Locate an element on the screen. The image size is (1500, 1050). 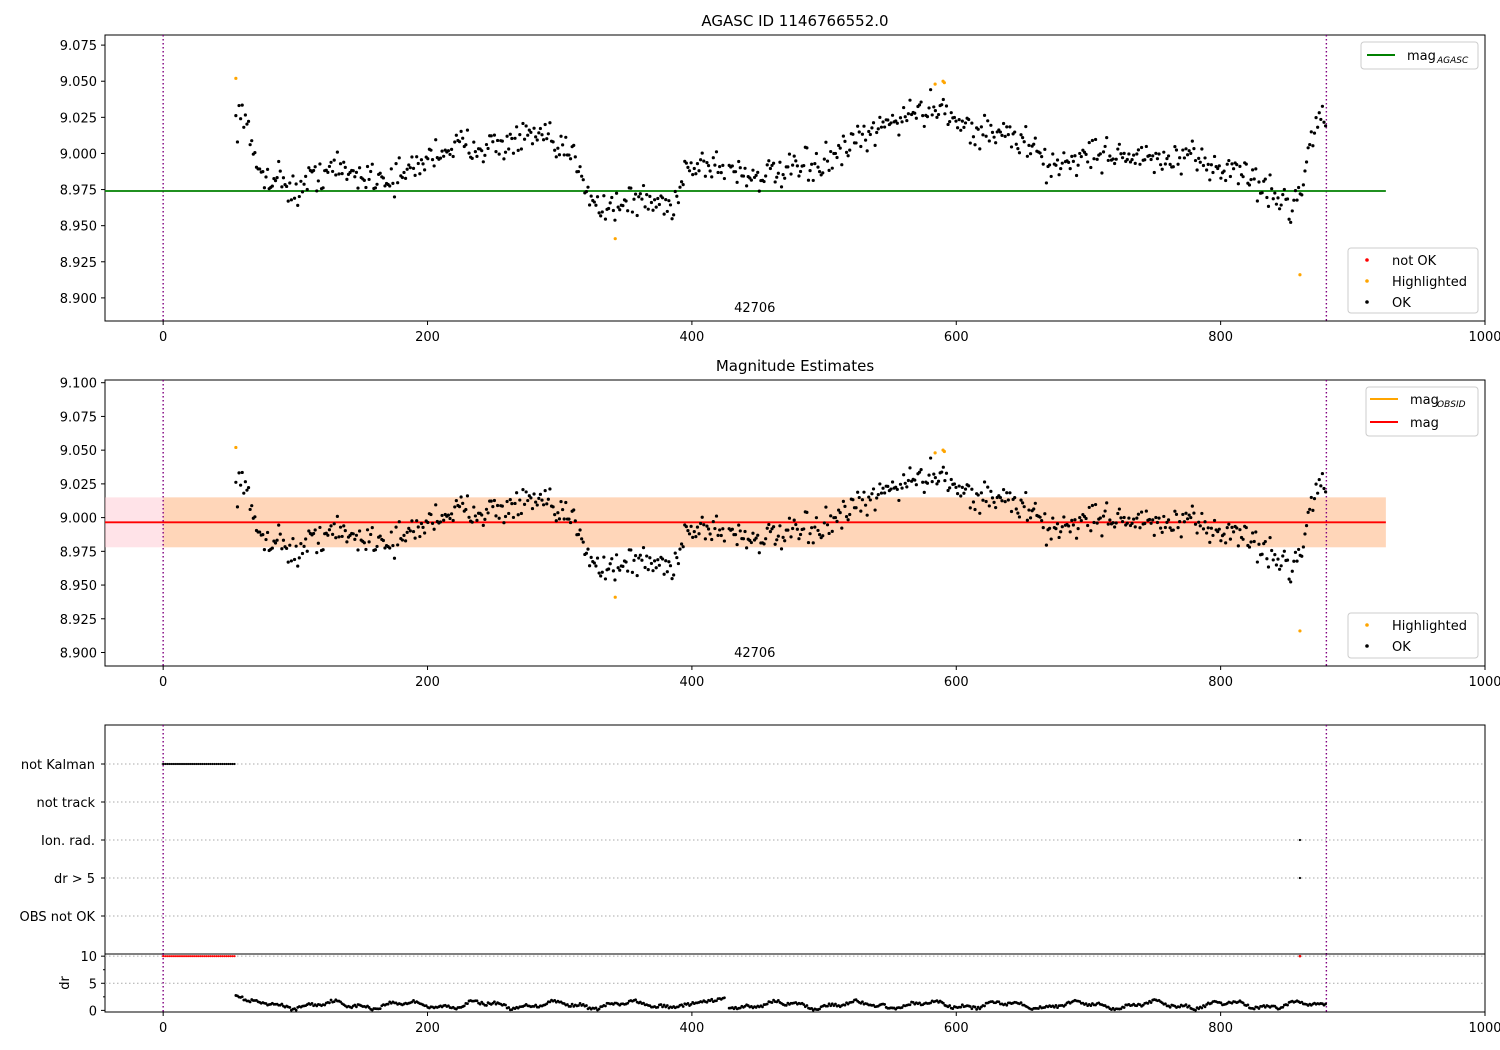
y-tick-label: 9.000 is located at coordinates (78, 519).